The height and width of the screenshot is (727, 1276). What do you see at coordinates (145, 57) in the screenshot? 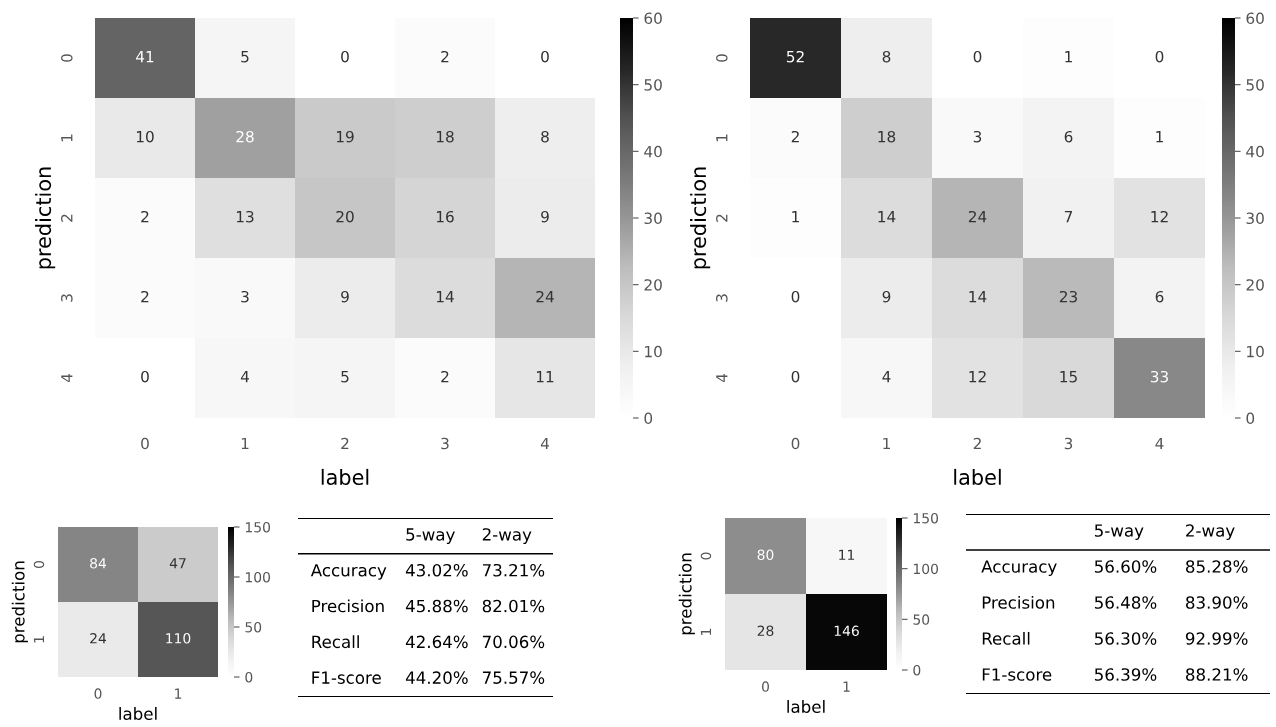
I see `data-label: 41` at bounding box center [145, 57].